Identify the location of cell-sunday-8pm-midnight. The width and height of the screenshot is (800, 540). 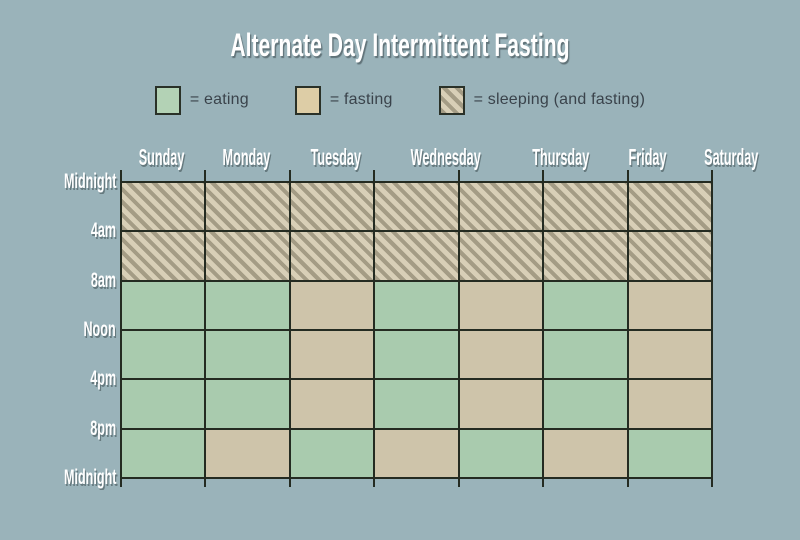
(163, 453).